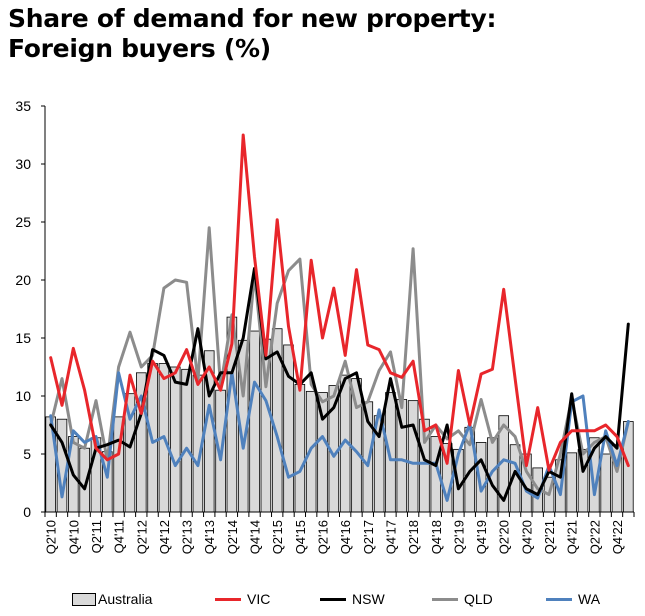 This screenshot has width=645, height=616. Describe the element at coordinates (462, 599) in the screenshot. I see `legend-item-qld: QLD` at that location.